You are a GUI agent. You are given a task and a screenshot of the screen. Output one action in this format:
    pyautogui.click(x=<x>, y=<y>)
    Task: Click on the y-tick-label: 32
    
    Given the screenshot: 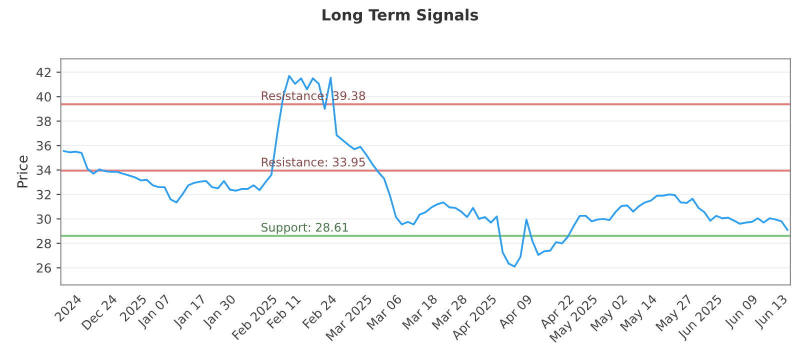 What is the action you would take?
    pyautogui.click(x=43, y=195)
    